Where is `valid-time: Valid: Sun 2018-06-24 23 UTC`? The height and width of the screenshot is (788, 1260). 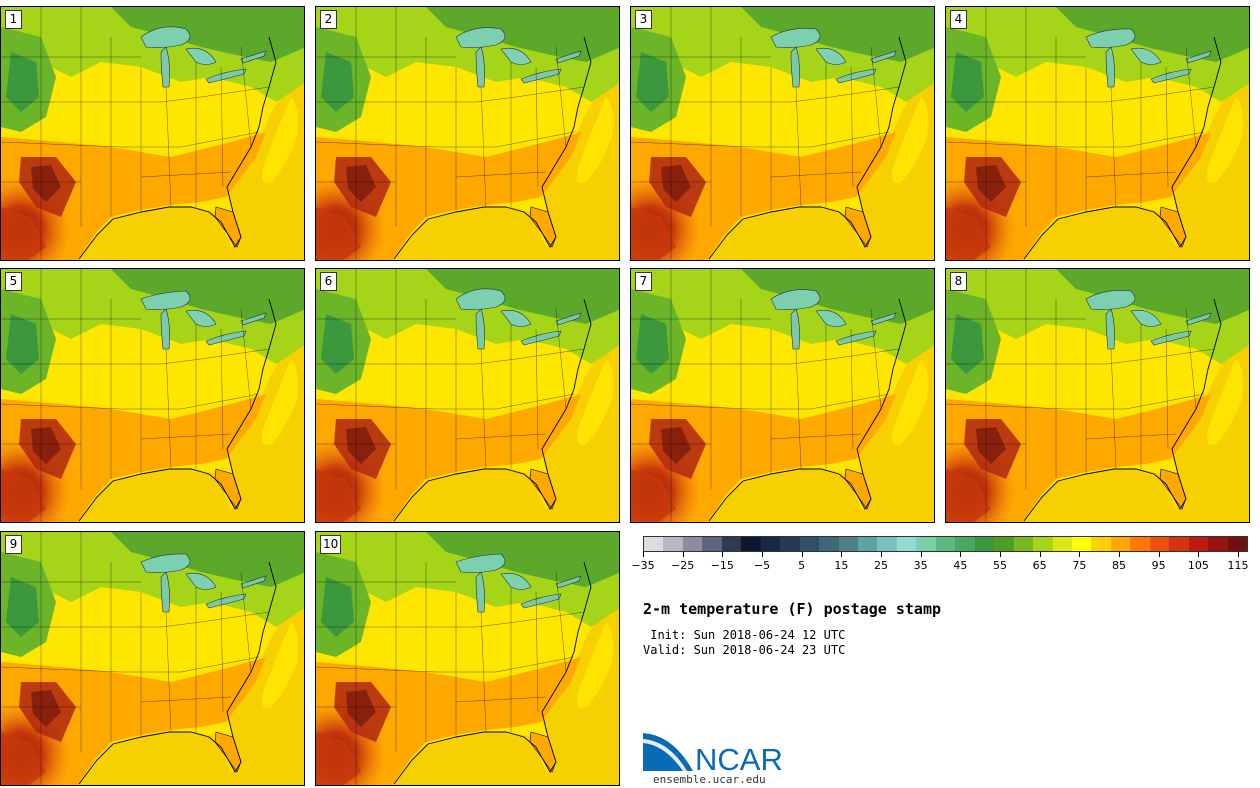
valid-time: Valid: Sun 2018-06-24 23 UTC is located at coordinates (744, 650).